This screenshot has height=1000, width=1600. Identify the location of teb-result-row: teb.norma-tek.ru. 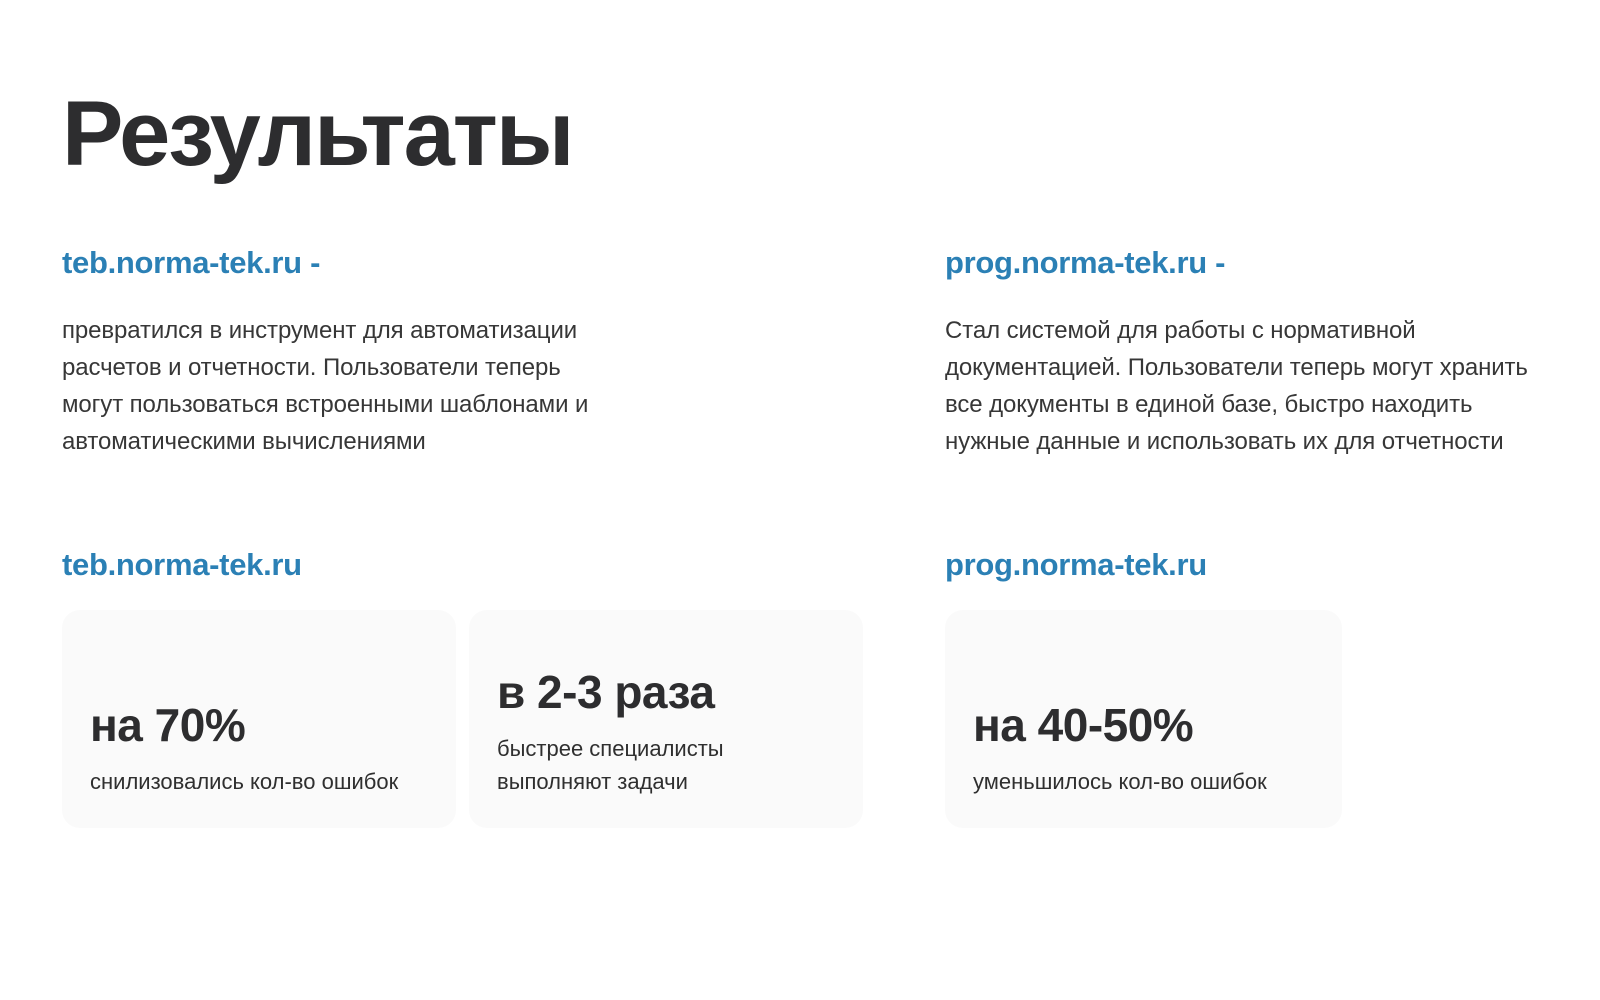
(463, 565).